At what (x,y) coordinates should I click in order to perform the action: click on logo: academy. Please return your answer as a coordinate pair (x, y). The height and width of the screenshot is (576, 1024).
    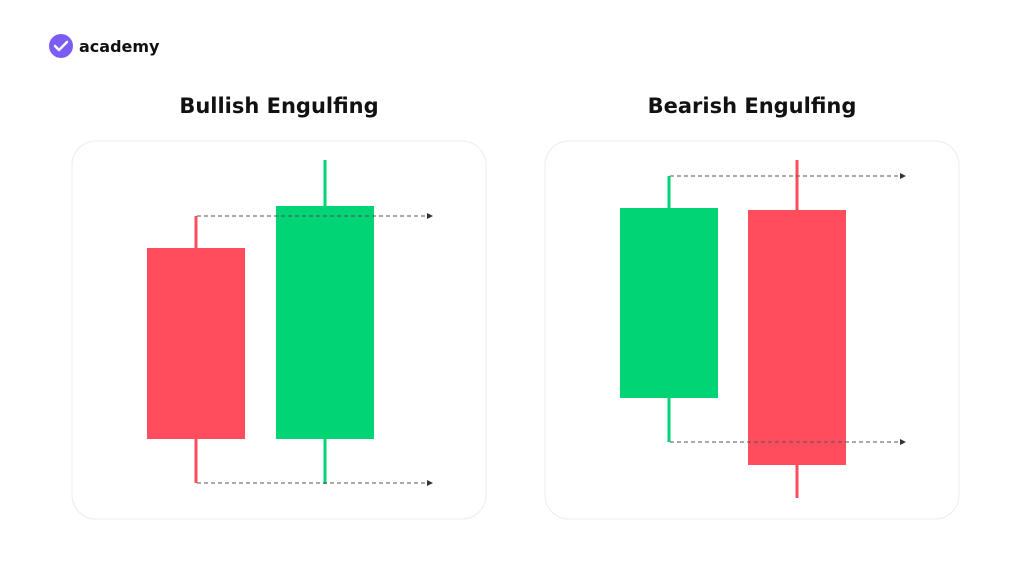
    Looking at the image, I should click on (104, 46).